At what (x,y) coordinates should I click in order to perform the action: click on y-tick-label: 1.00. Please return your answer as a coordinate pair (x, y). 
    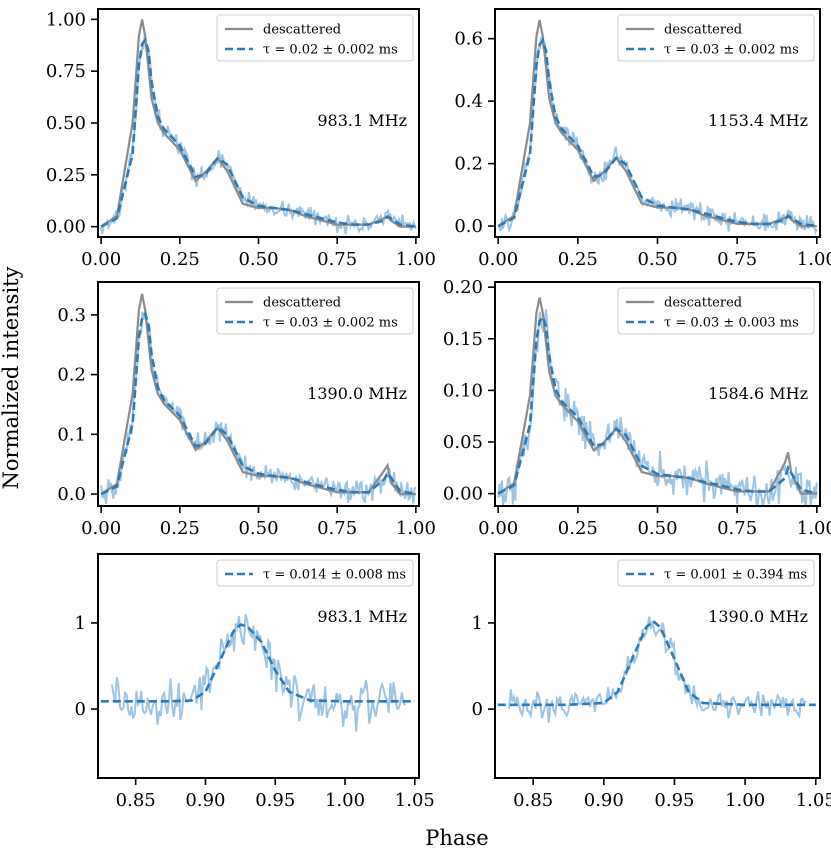
    Looking at the image, I should click on (66, 19).